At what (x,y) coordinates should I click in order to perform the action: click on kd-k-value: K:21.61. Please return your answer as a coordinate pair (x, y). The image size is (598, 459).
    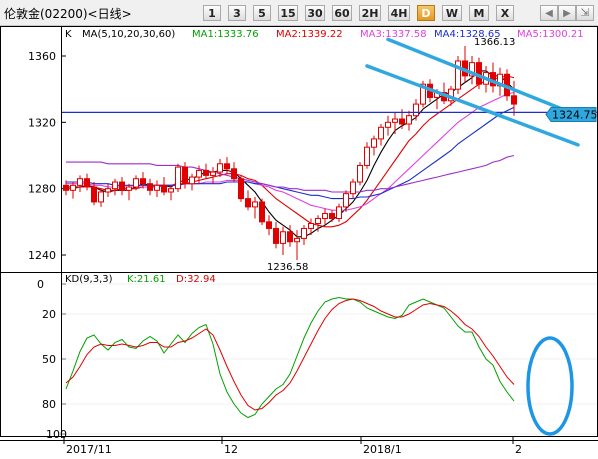
    Looking at the image, I should click on (146, 279).